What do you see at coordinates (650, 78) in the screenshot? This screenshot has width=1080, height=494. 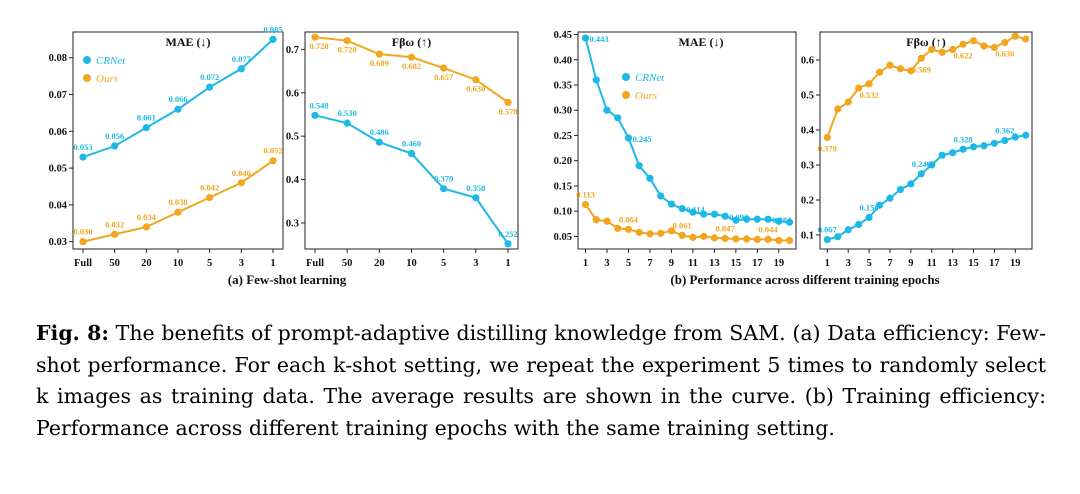 I see `legend-label-crnet: CRNet` at bounding box center [650, 78].